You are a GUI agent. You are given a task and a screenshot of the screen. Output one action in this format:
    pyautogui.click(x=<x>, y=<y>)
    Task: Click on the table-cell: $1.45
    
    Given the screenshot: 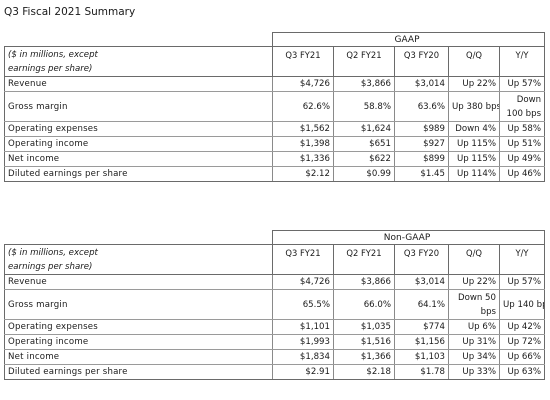 What is the action you would take?
    pyautogui.click(x=421, y=174)
    